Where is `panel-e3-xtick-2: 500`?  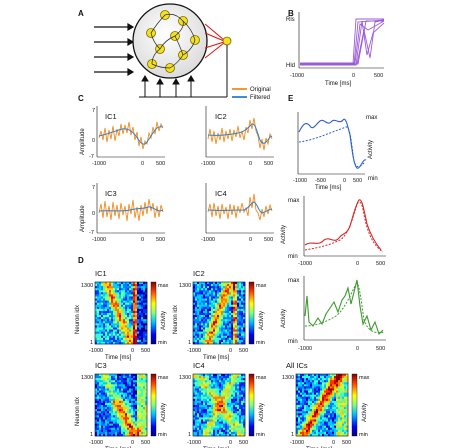 panel-e3-xtick-2: 500 is located at coordinates (380, 349).